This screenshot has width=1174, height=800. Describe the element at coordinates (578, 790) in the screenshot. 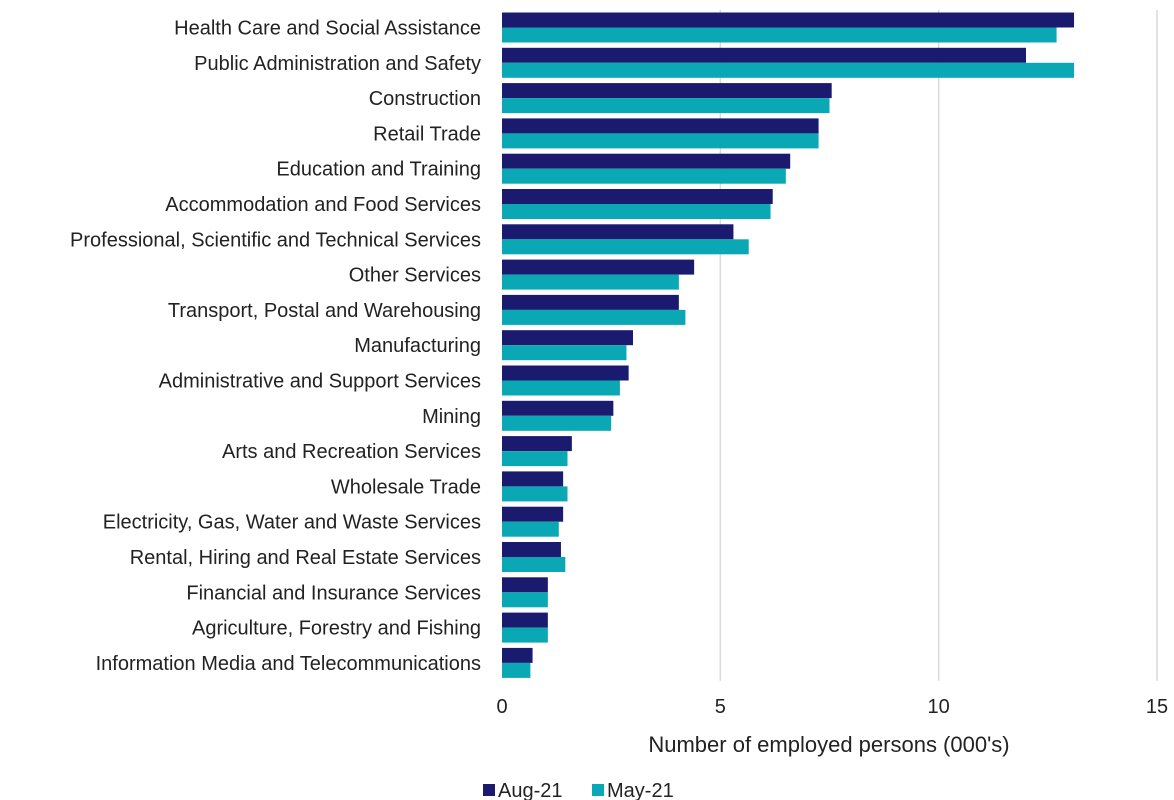

I see `legend: Aug-21 May-21` at that location.